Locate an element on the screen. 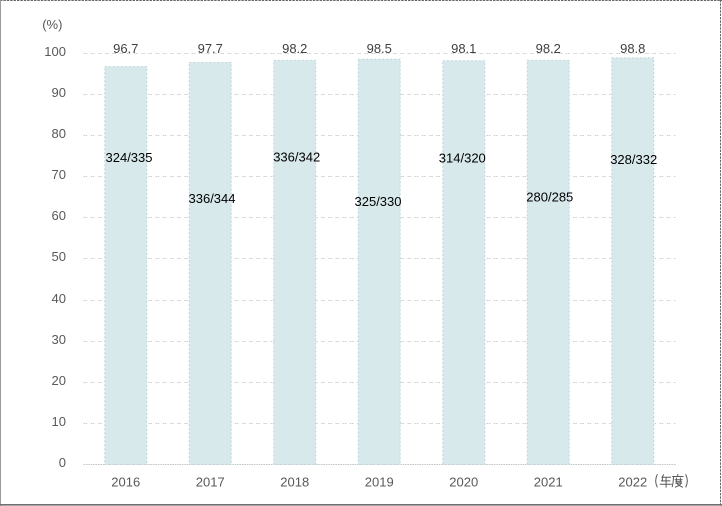 The width and height of the screenshot is (722, 506). svg-text: 40 is located at coordinates (59, 298).